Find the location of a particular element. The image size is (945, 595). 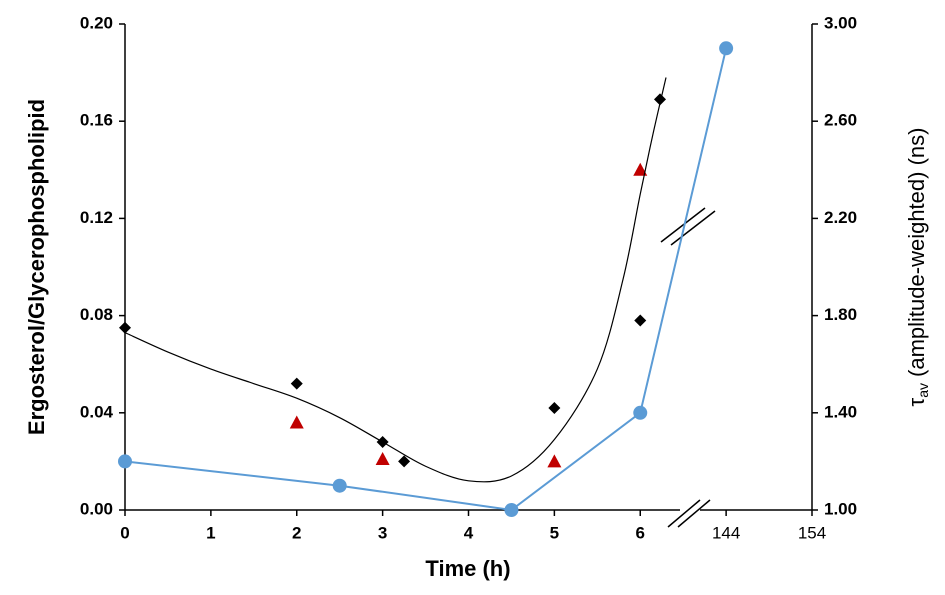

y2-tick-label: 2.20 is located at coordinates (840, 217).